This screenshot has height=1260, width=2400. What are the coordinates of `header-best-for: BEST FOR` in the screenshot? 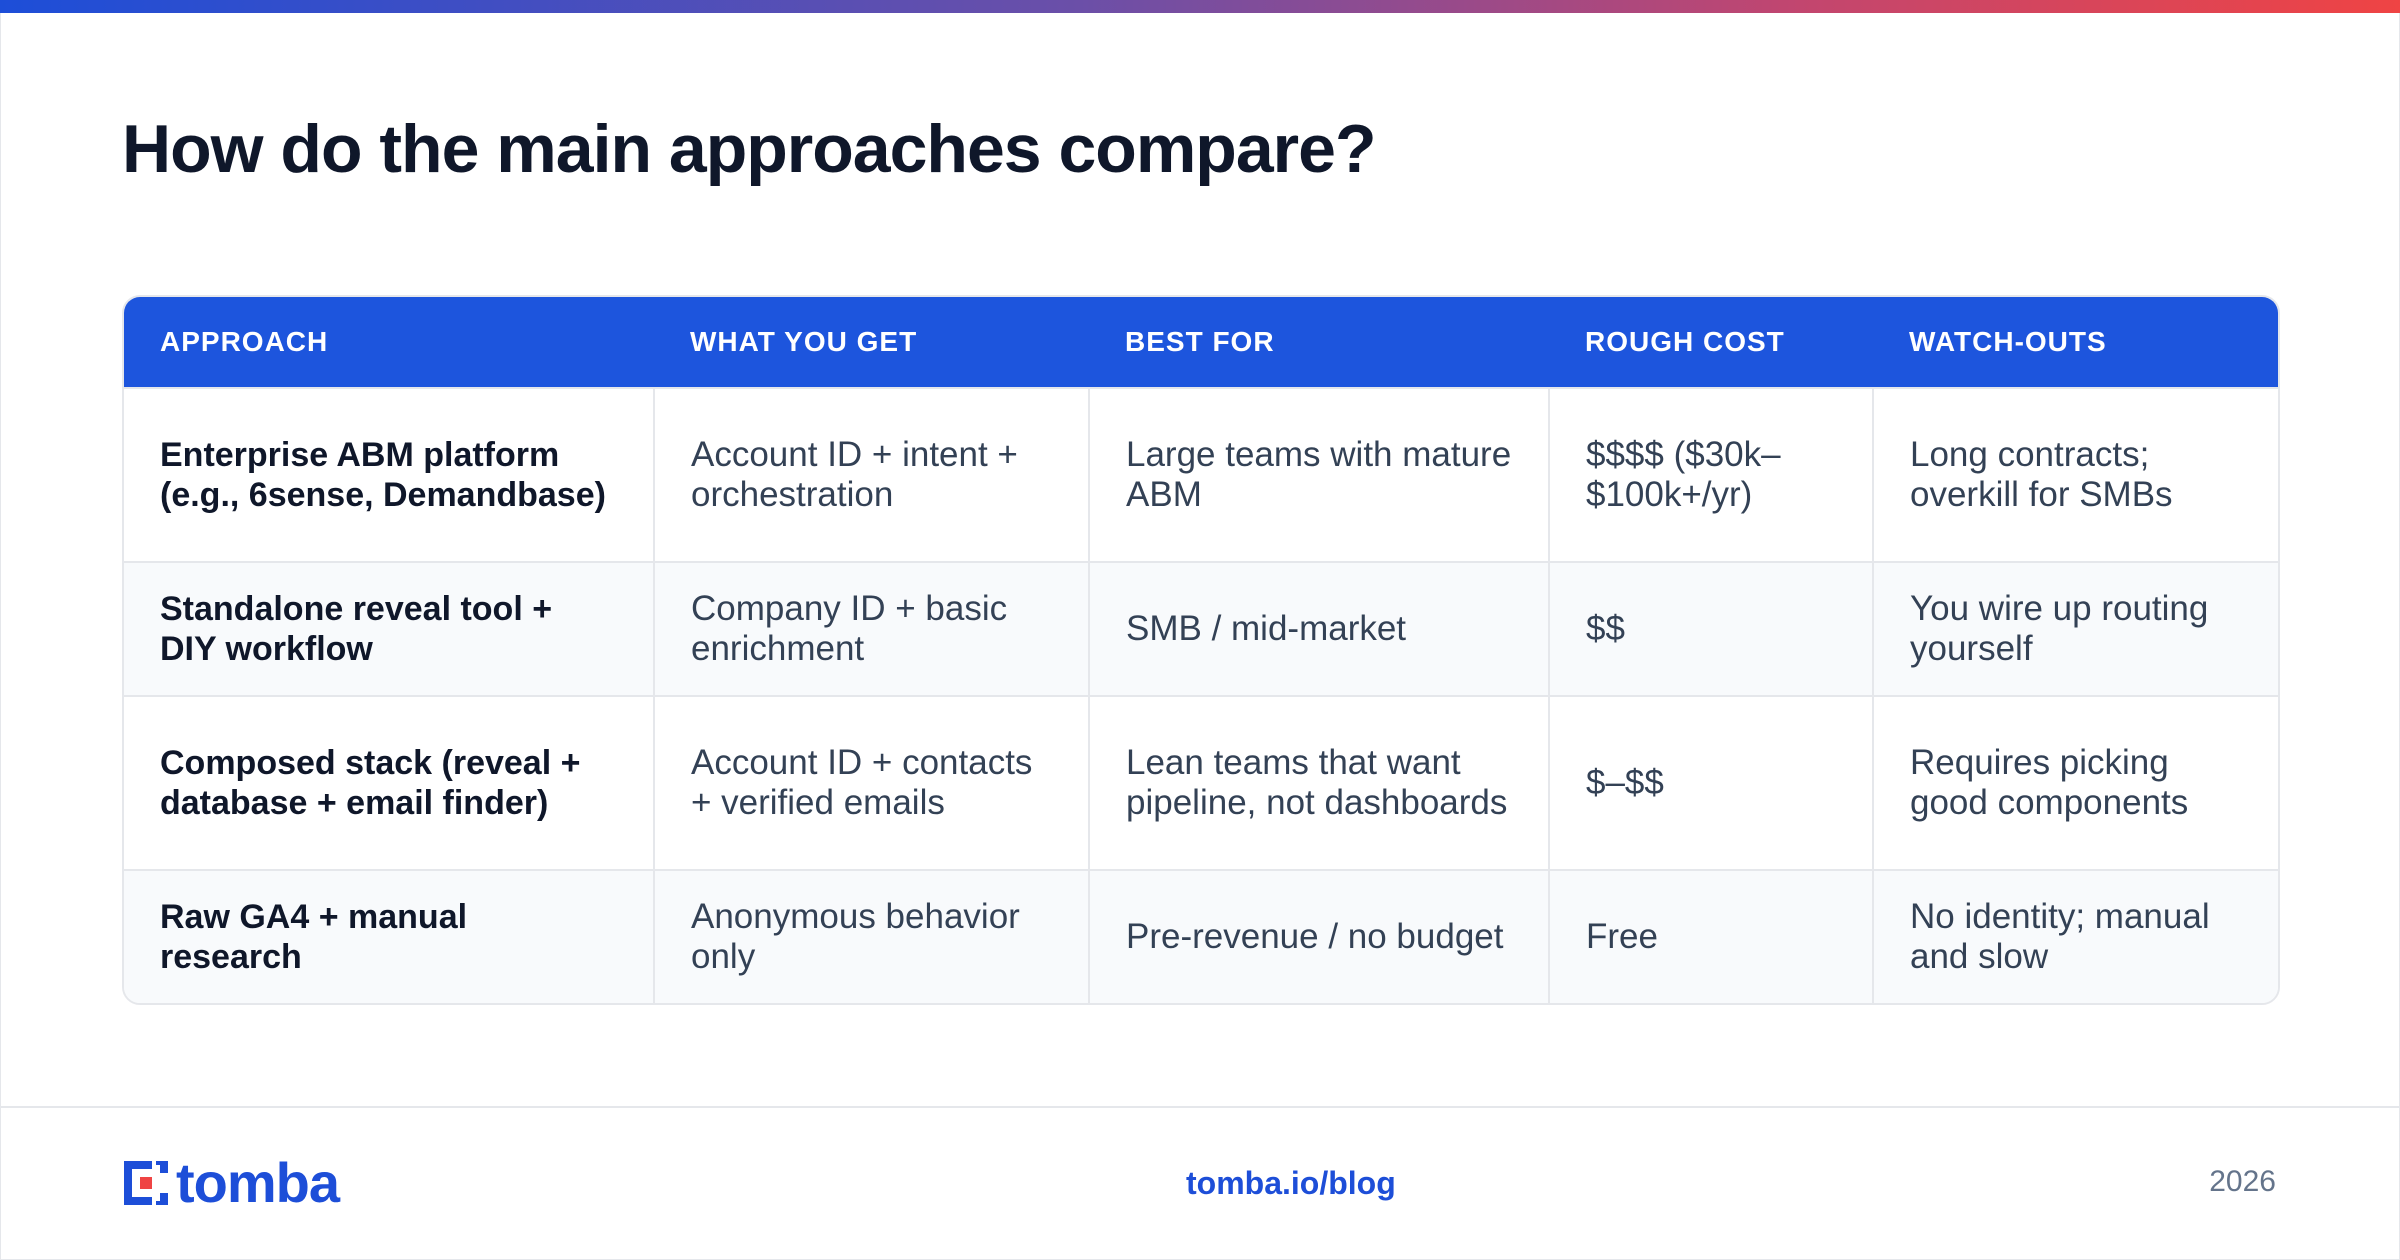 It's located at (1319, 342).